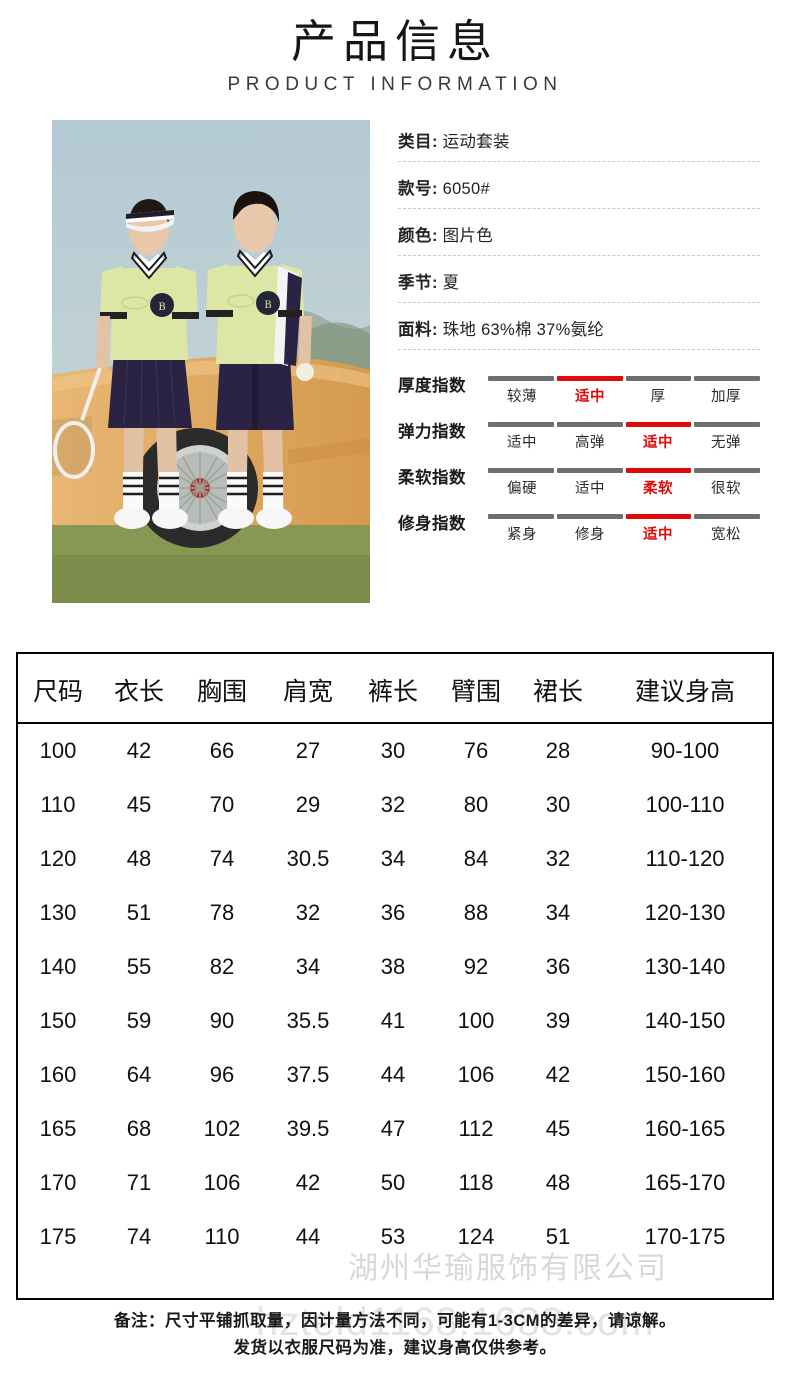 Image resolution: width=790 pixels, height=1376 pixels. I want to click on cell-skirt: 42, so click(558, 1074).